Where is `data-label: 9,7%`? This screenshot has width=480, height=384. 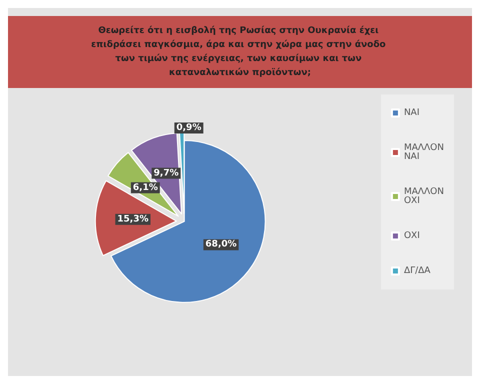
data-label: 9,7% is located at coordinates (166, 173).